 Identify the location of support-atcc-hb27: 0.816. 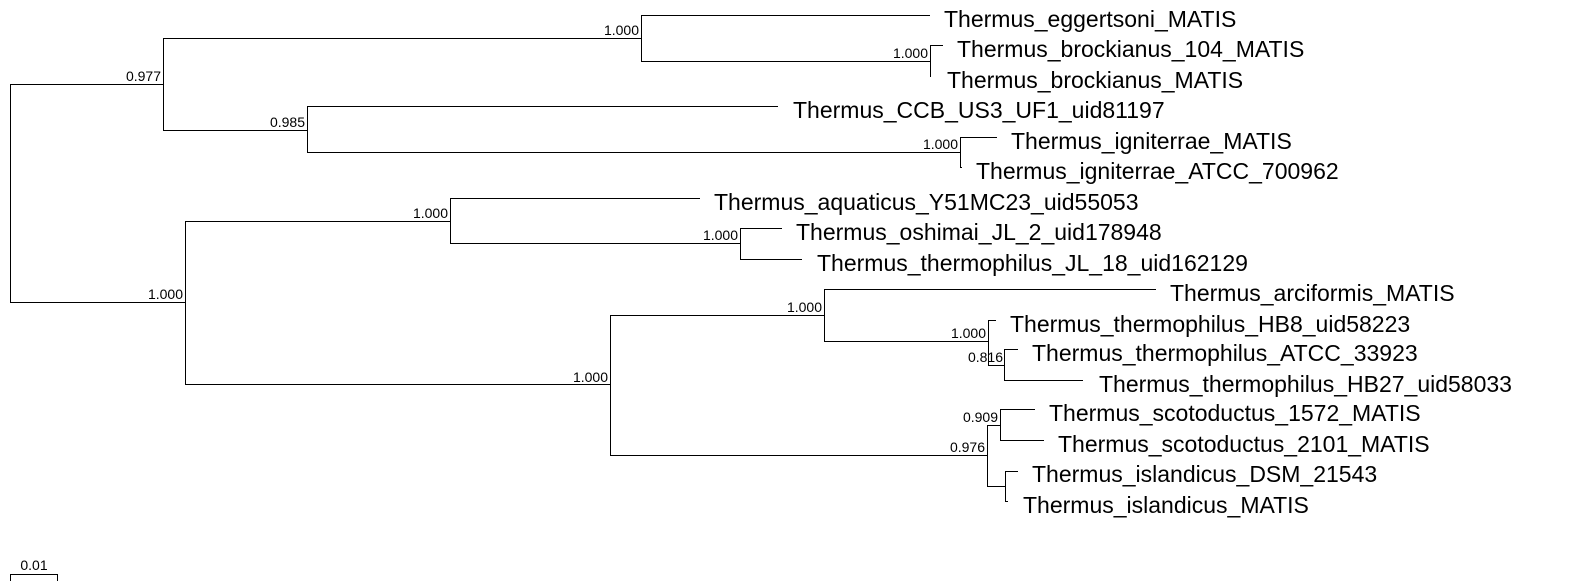
(985, 357).